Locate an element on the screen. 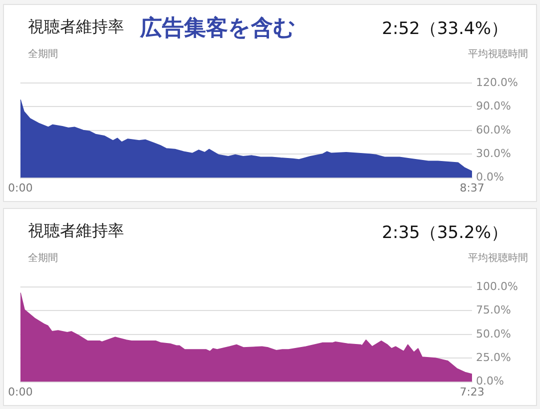 The image size is (540, 409). x-tick-label: 8:37 is located at coordinates (472, 187).